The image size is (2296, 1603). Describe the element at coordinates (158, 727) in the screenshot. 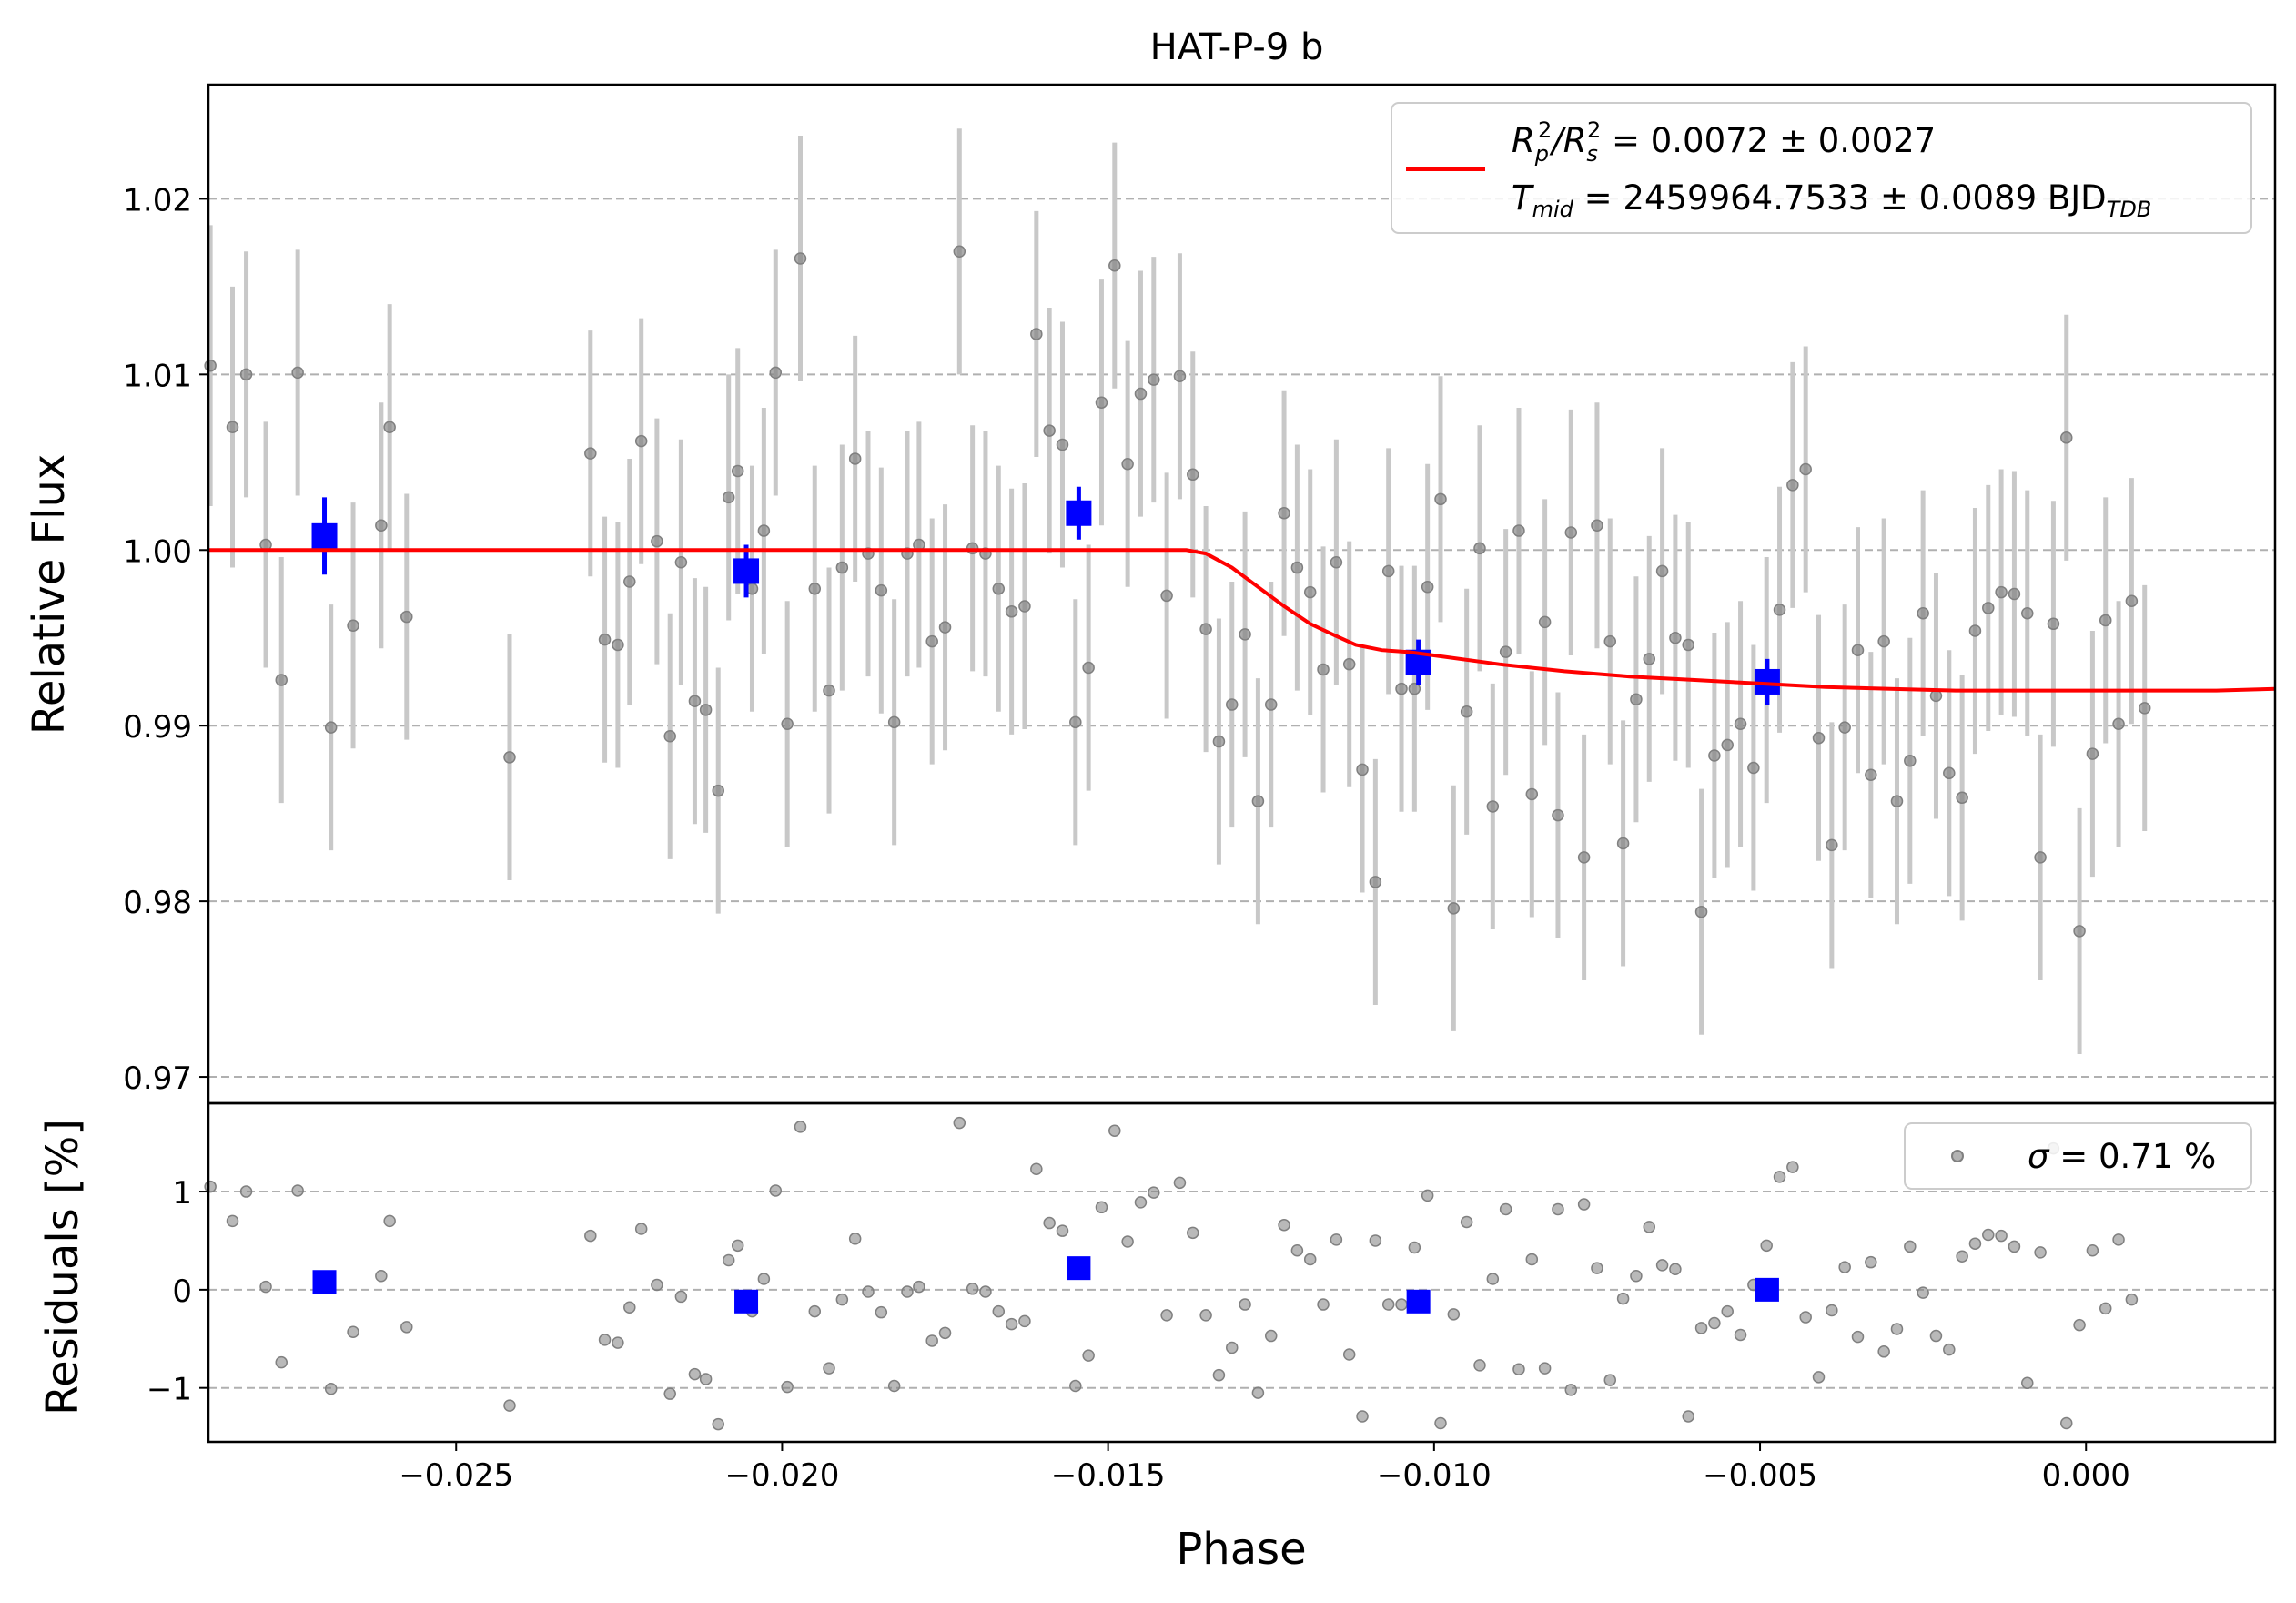

I see `top-ytick-label: 0.99` at that location.